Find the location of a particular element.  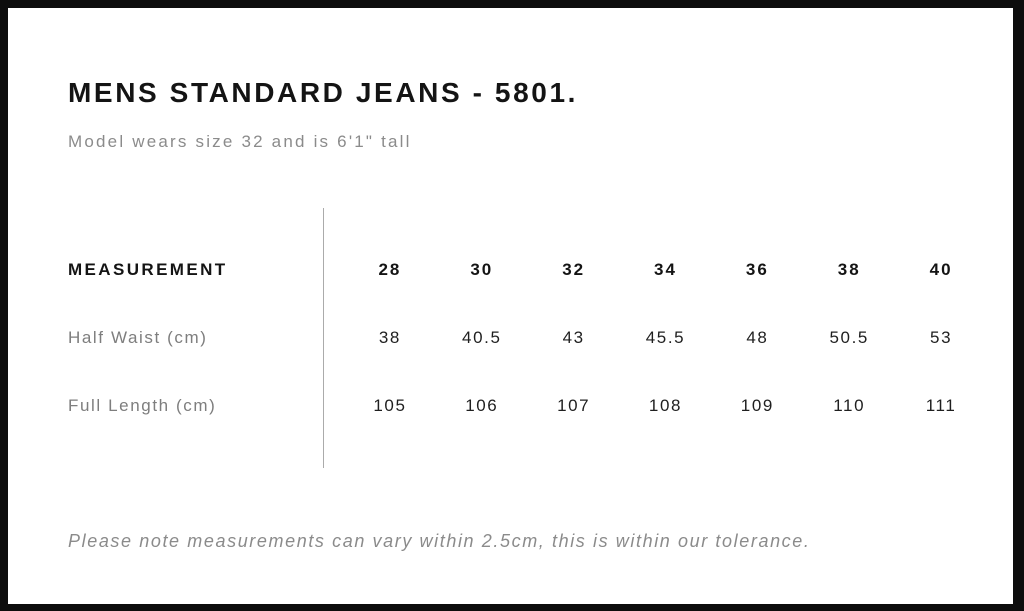

value-cell: 38 is located at coordinates (389, 337).